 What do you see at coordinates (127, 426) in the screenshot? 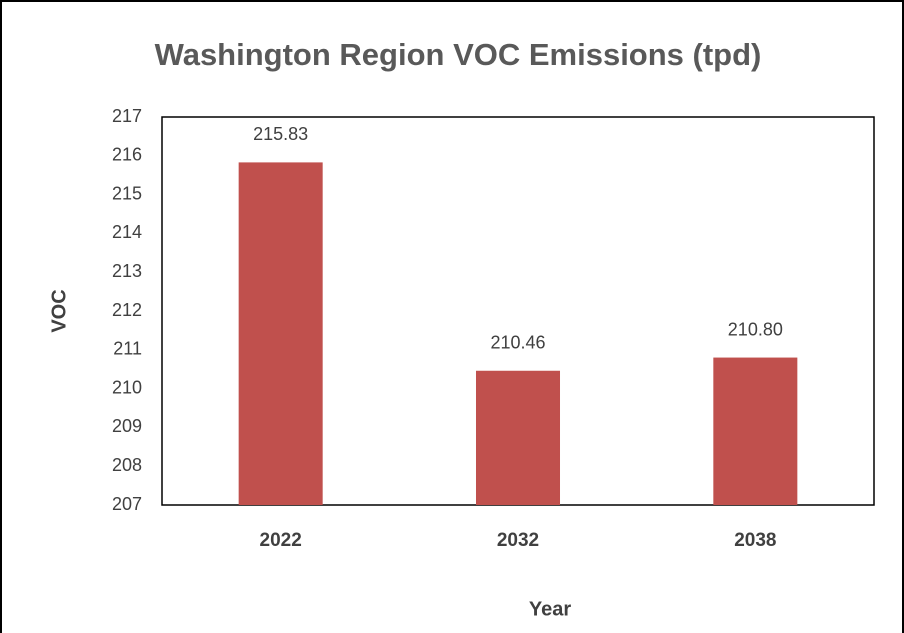
I see `y-tick-label: 209` at bounding box center [127, 426].